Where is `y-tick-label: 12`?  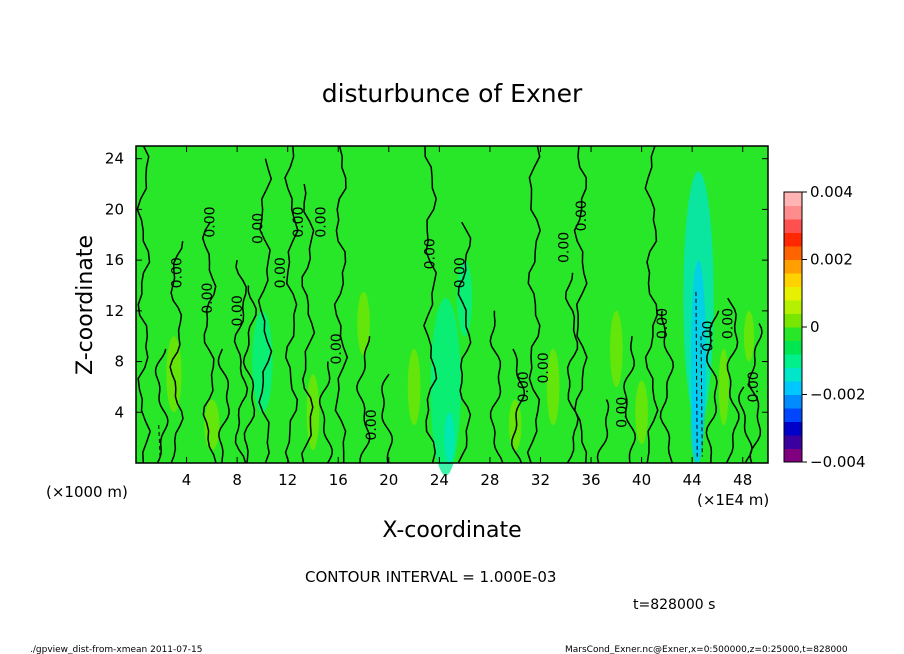 y-tick-label: 12 is located at coordinates (114, 311).